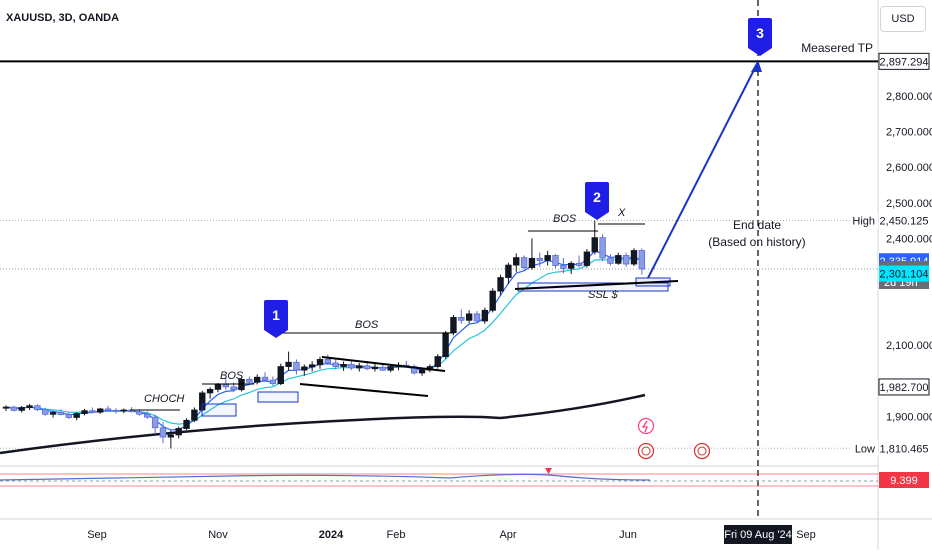 Image resolution: width=932 pixels, height=555 pixels. I want to click on indicator-signal-marker, so click(548, 471).